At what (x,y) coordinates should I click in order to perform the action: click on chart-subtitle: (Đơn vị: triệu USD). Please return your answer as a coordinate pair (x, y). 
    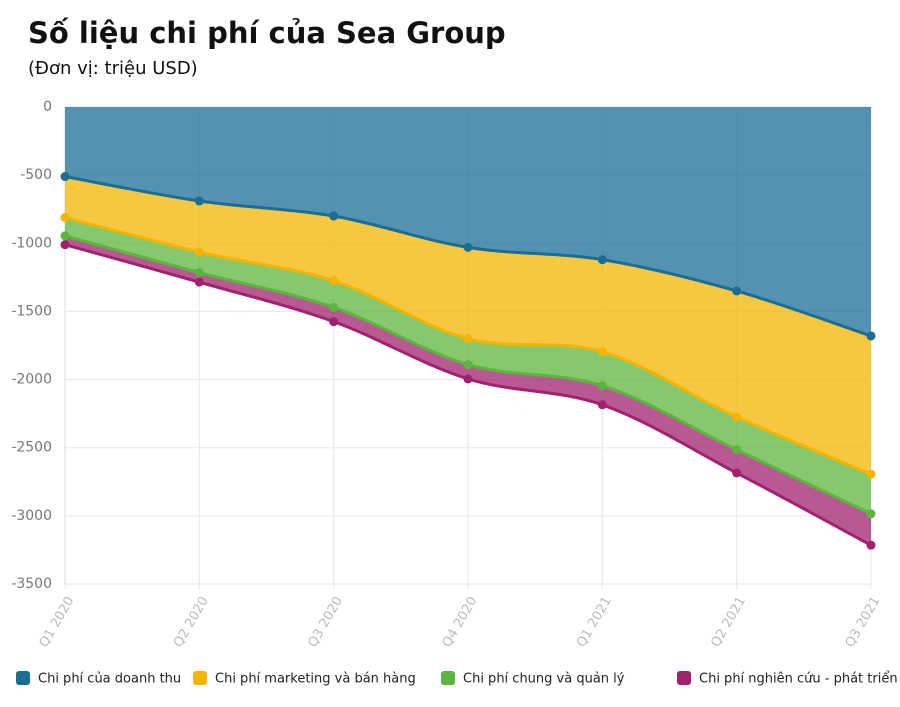
    Looking at the image, I should click on (113, 68).